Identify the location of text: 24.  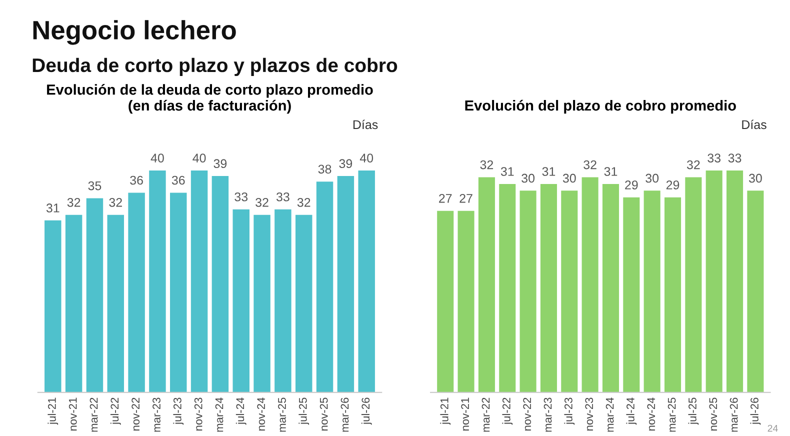
(773, 428).